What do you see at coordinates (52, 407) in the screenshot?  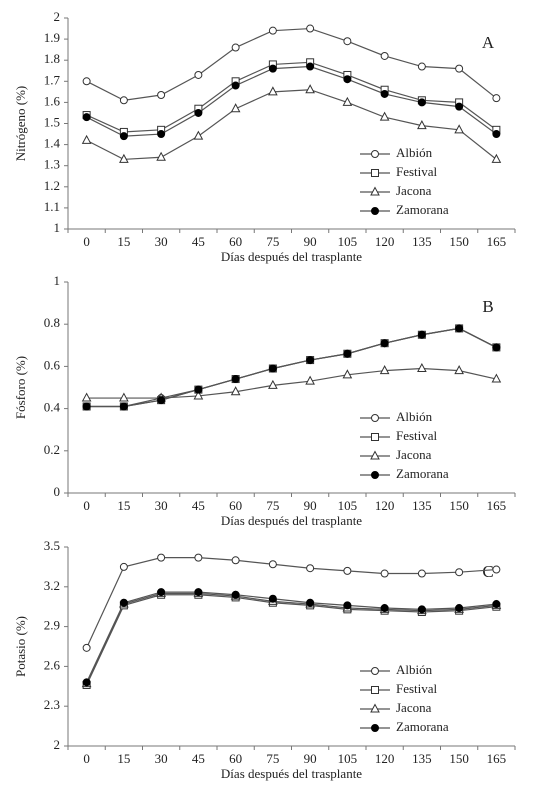 I see `y-tick-label: 0.4` at bounding box center [52, 407].